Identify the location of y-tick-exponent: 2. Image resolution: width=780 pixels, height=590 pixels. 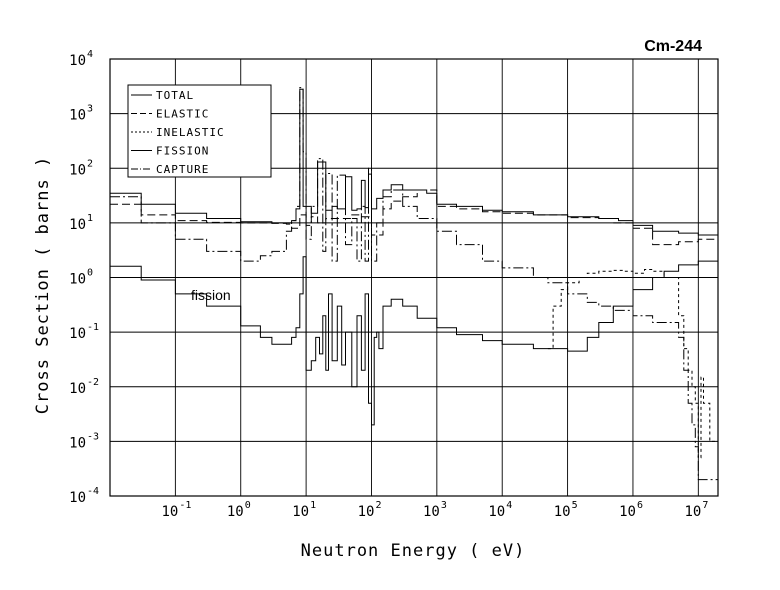
(90, 163).